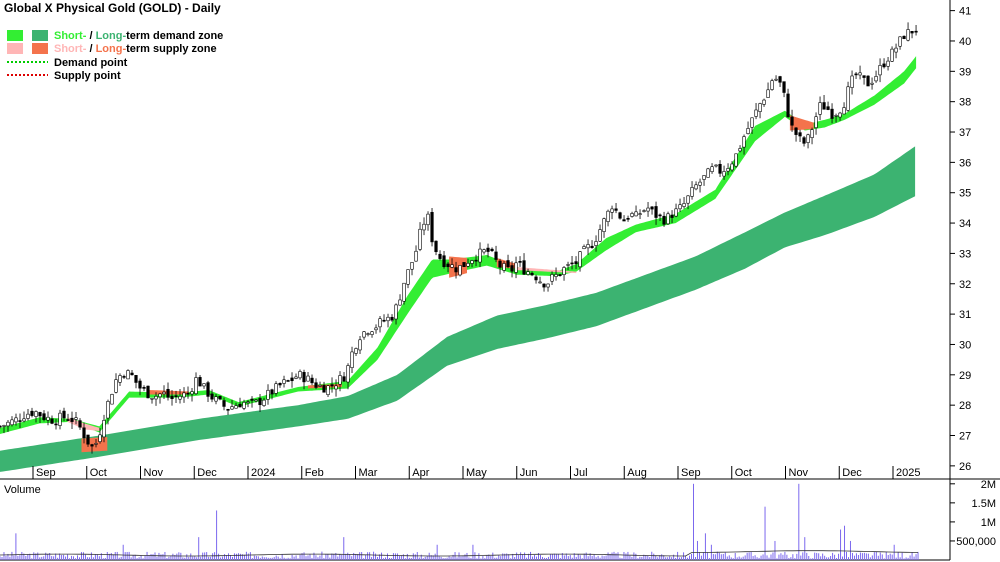  Describe the element at coordinates (965, 42) in the screenshot. I see `y-tick-label: 40` at that location.